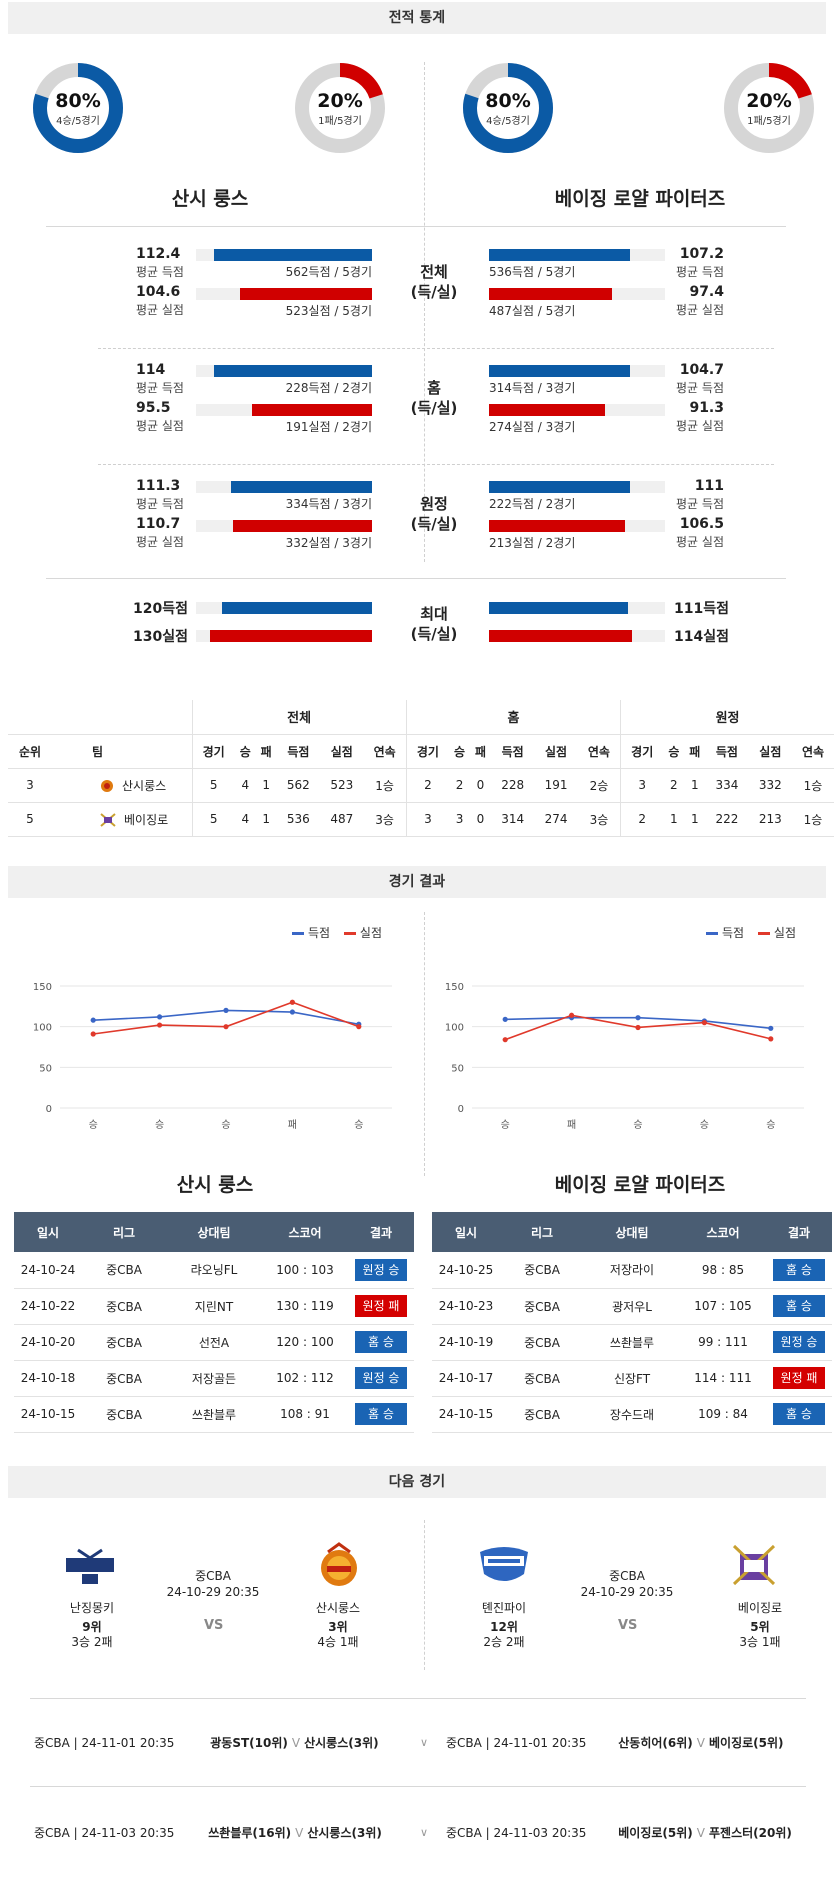  Describe the element at coordinates (328, 388) in the screenshot. I see `left-score-caption: 228득점 / 2경기` at that location.